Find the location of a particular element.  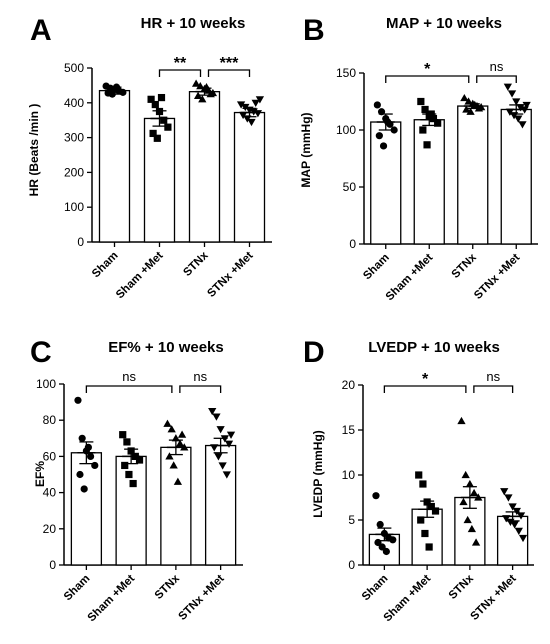

y-axis-label: LVEDP (mmHg) is located at coordinates (318, 474).